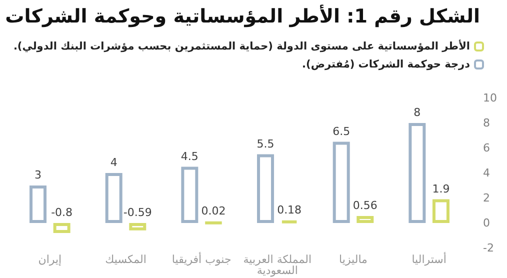  Describe the element at coordinates (289, 209) in the screenshot. I see `data-label: 0.18` at that location.